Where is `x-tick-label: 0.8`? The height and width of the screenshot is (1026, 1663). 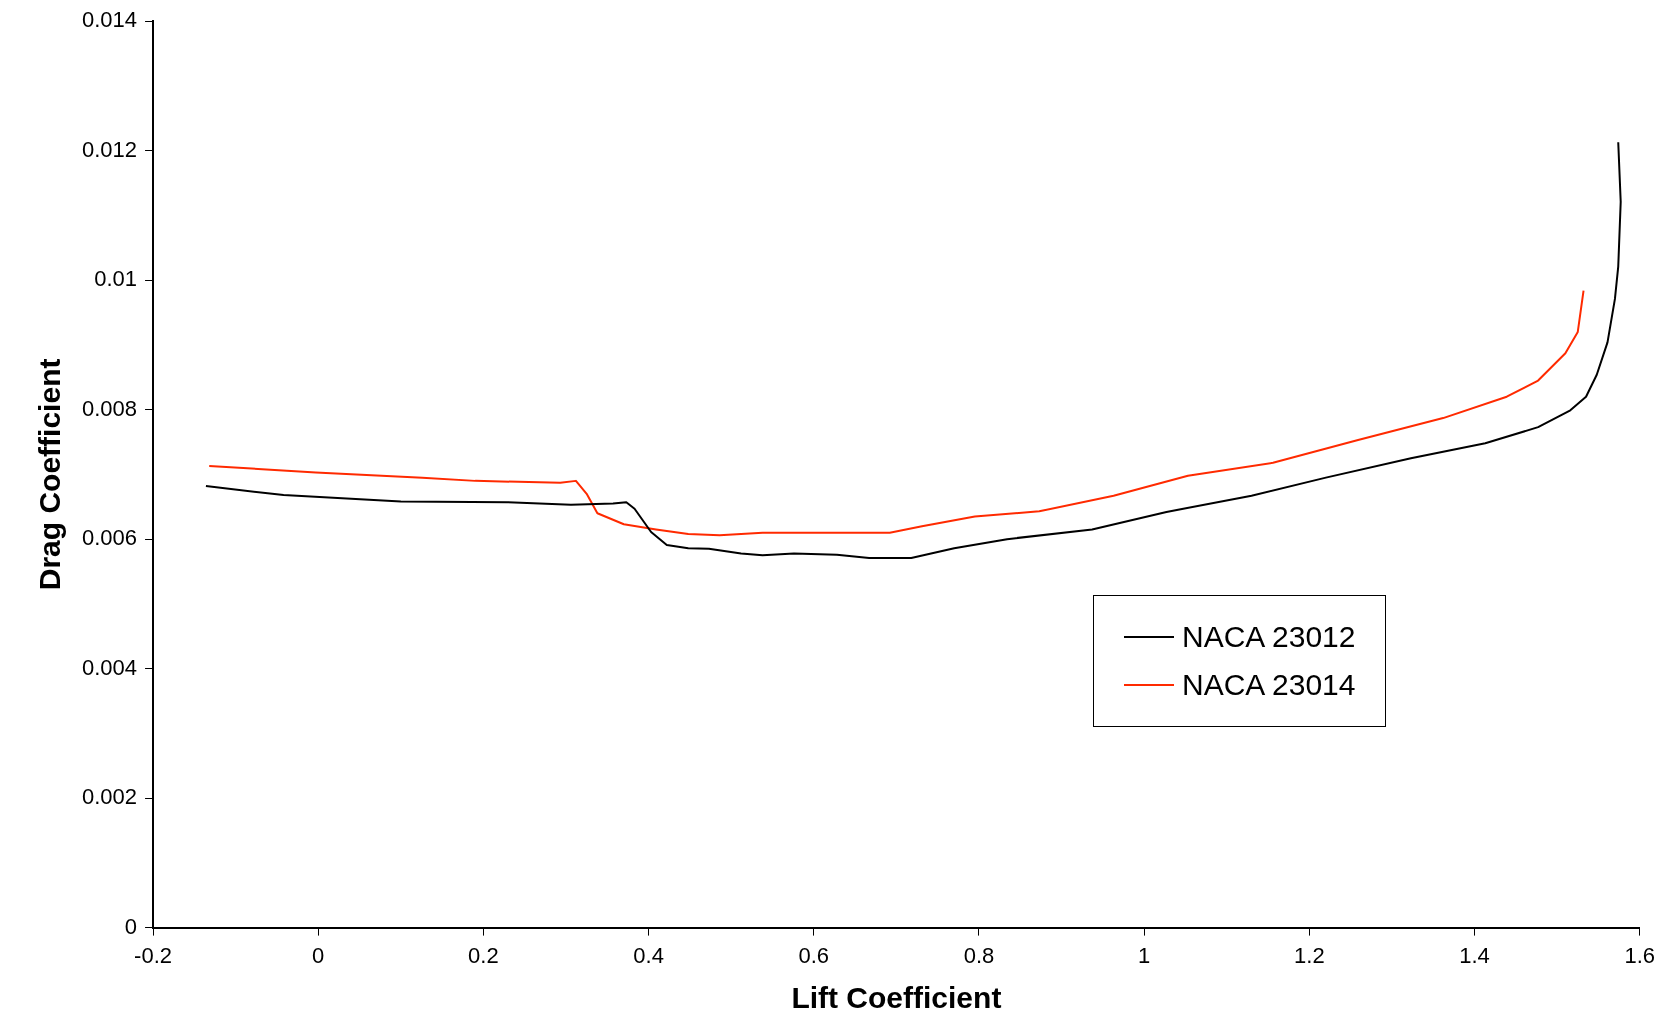 x-tick-label: 0.8 is located at coordinates (979, 955).